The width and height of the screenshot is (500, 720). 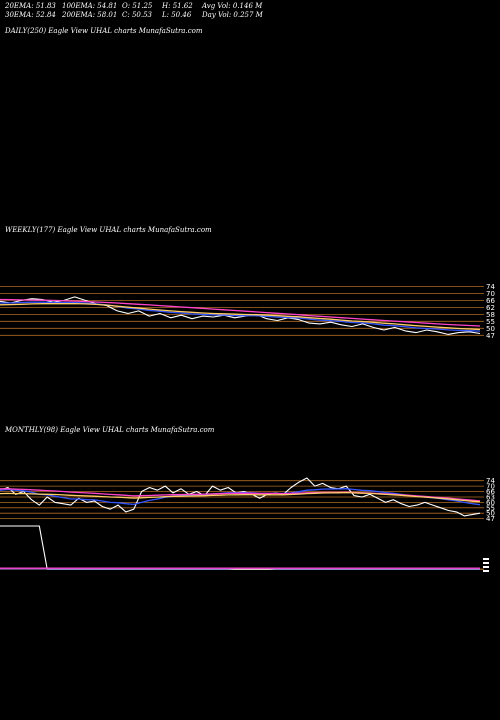 What do you see at coordinates (490, 308) in the screenshot?
I see `weekly-tick-label: 62` at bounding box center [490, 308].